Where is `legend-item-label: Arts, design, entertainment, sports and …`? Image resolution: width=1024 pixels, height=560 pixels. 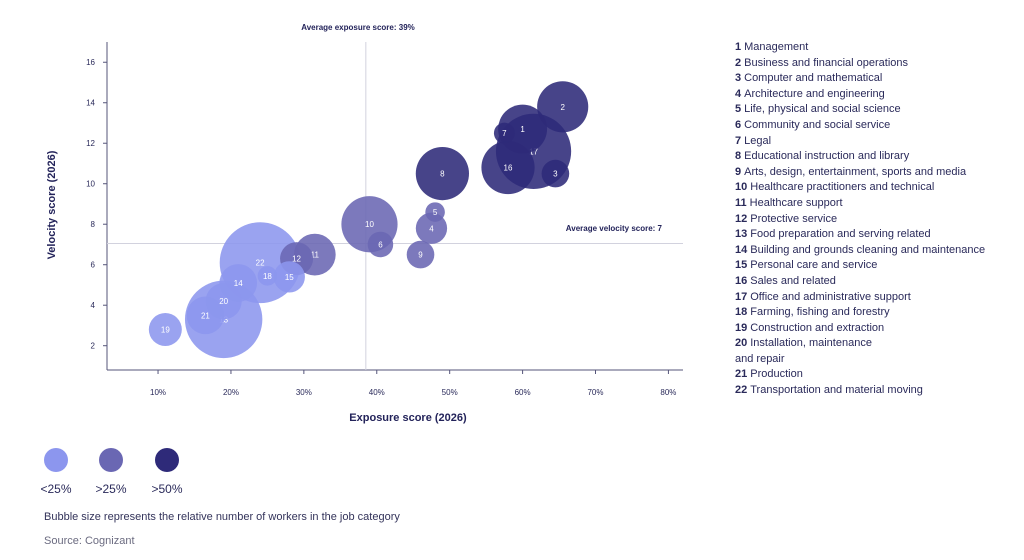 legend-item-label: Arts, design, entertainment, sports and … is located at coordinates (855, 171).